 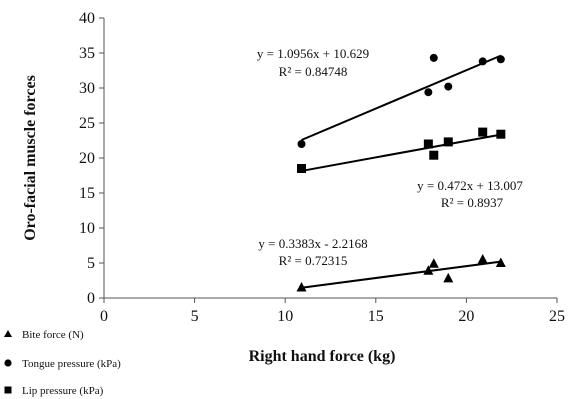 I want to click on equation-label-lip-pressure: y = 0.472x + 13.007, so click(x=470, y=185).